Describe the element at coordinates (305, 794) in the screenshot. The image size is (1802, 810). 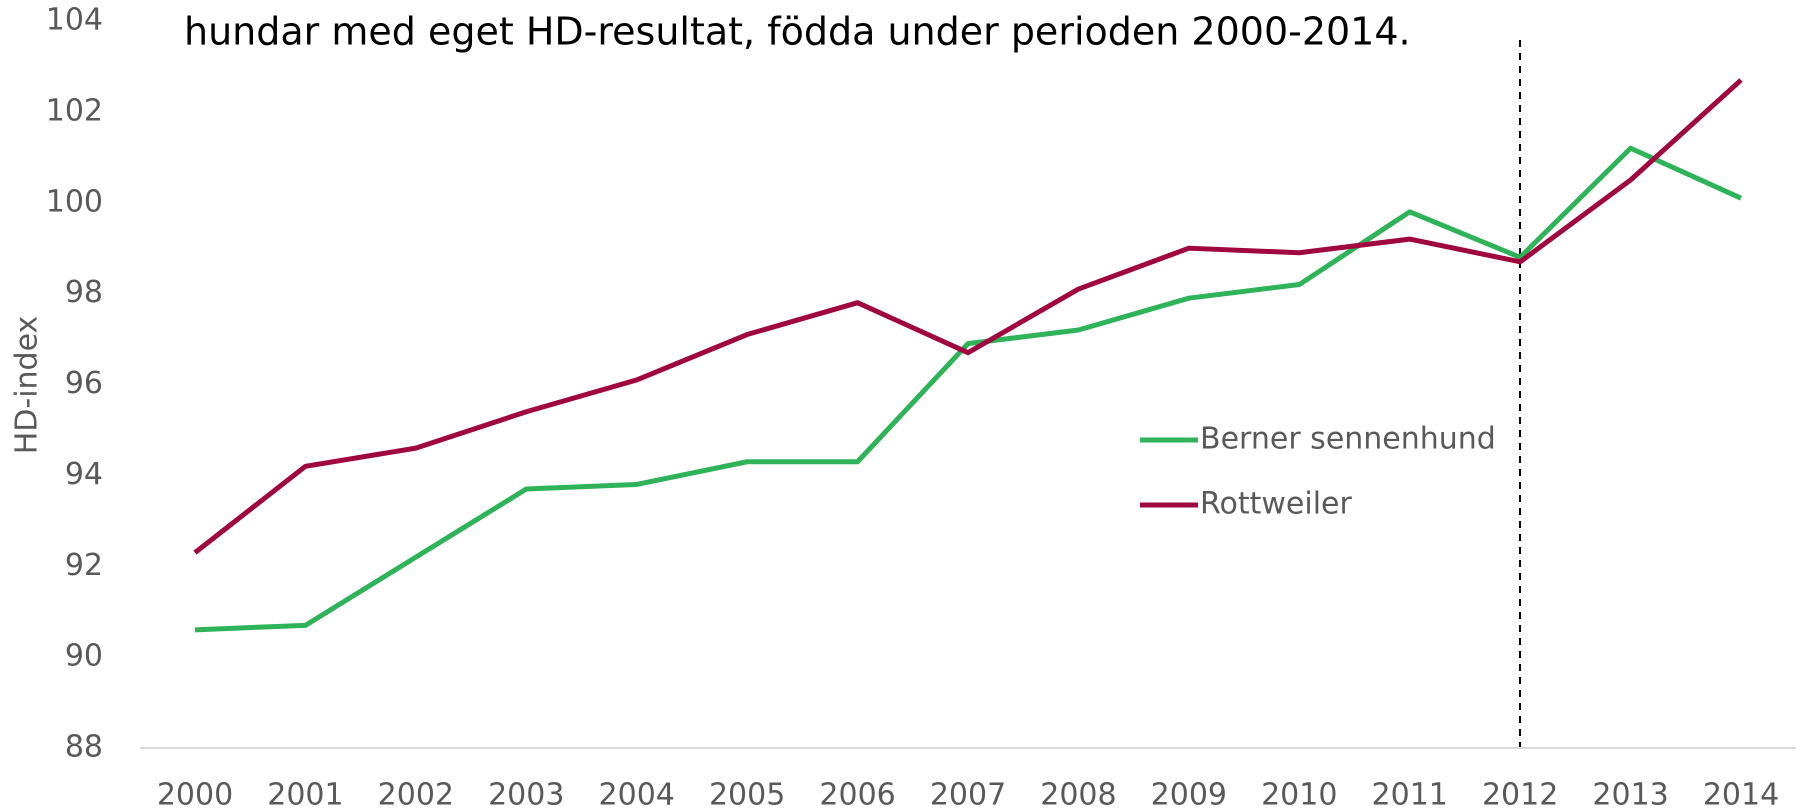
I see `x-tick-label: 2001` at that location.